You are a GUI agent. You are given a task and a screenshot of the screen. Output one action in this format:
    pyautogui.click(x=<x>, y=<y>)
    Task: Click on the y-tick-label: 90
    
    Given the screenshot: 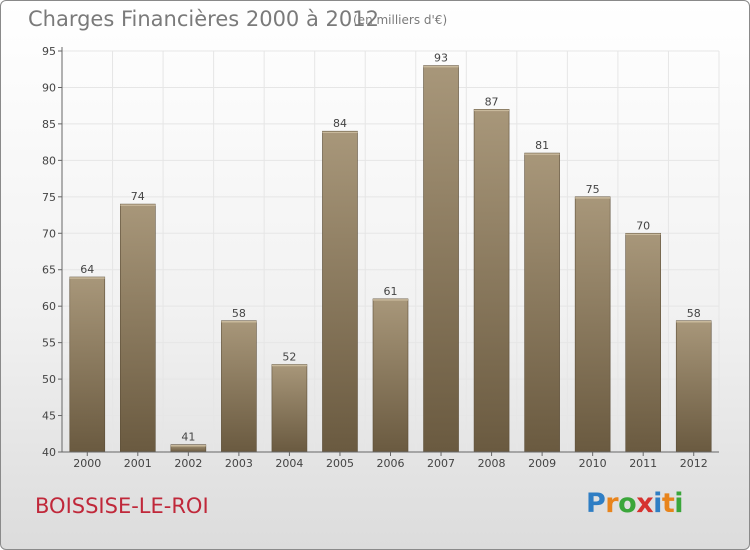 What is the action you would take?
    pyautogui.click(x=49, y=87)
    